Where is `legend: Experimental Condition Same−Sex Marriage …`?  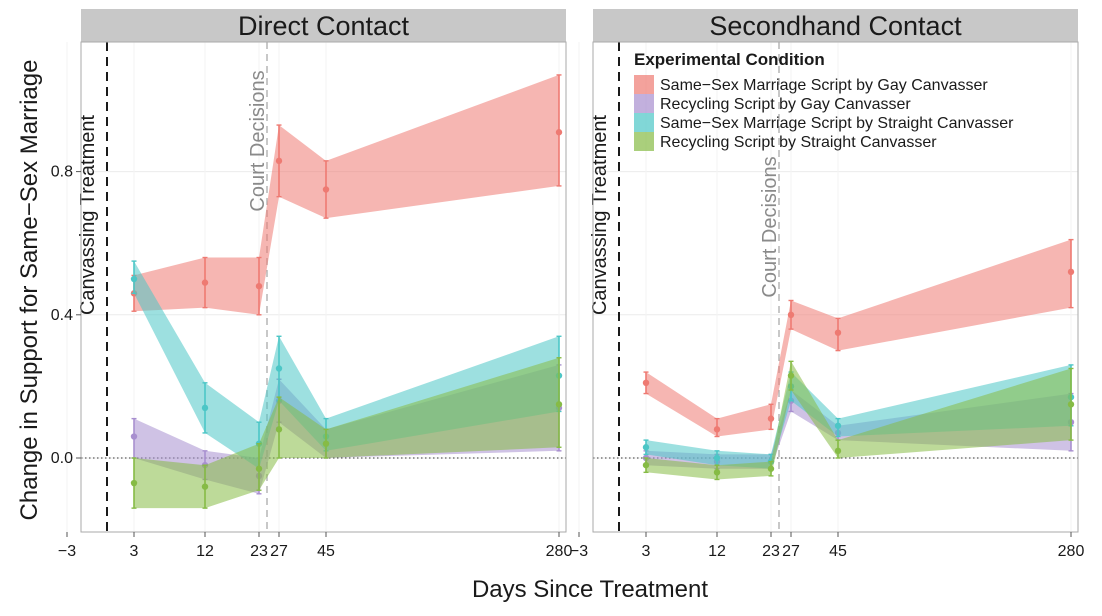
legend: Experimental Condition Same−Sex Marriage … is located at coordinates (824, 100).